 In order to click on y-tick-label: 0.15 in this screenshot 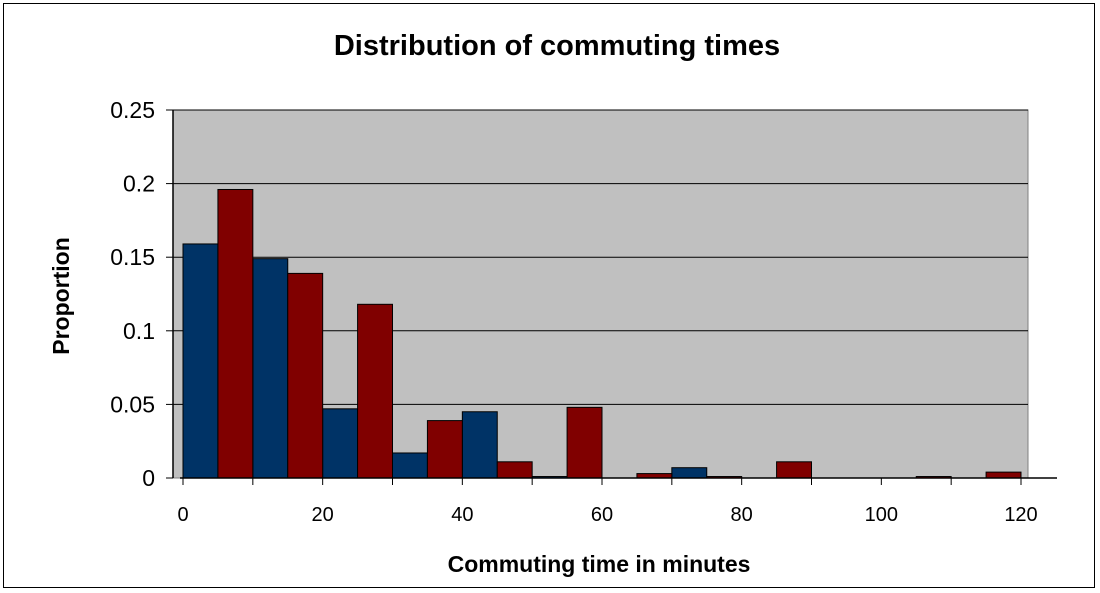, I will do `click(132, 257)`.